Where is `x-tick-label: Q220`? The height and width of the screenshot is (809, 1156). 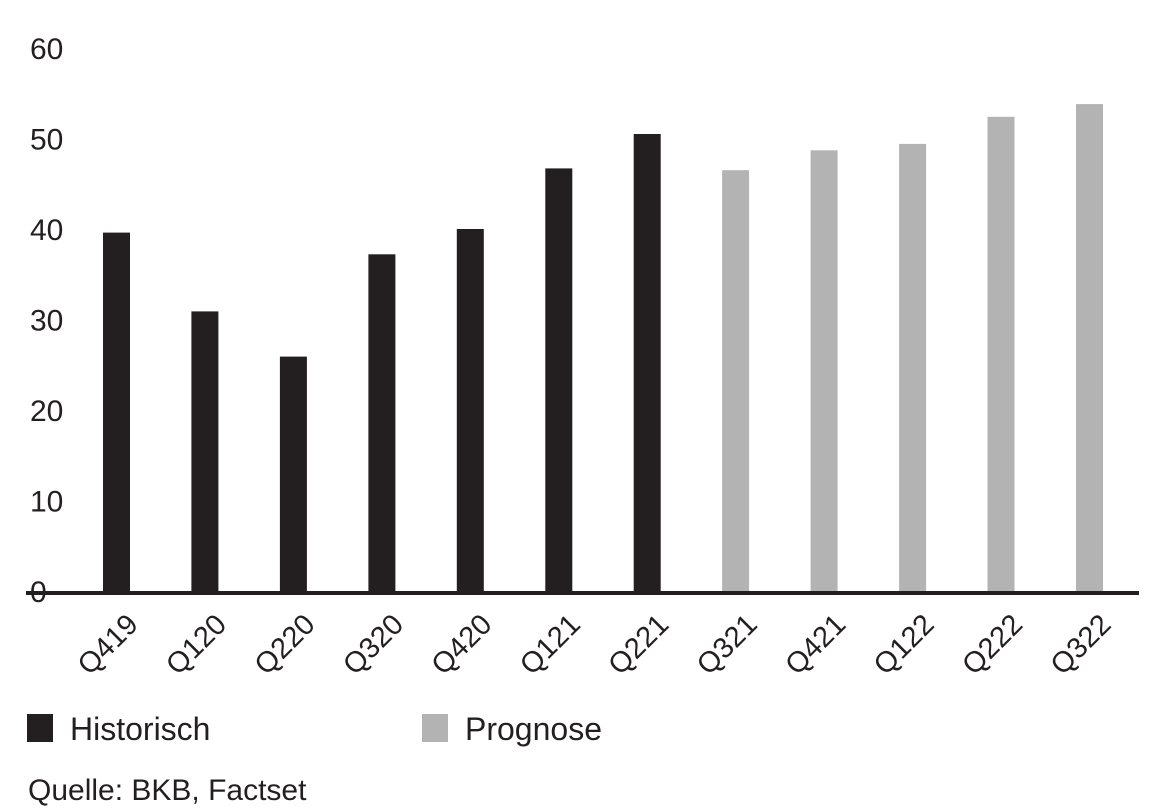
x-tick-label: Q220 is located at coordinates (285, 644).